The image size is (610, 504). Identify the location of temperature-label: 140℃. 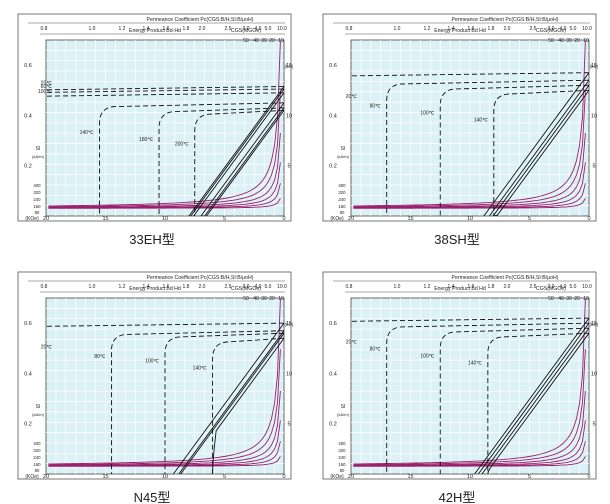
(87, 133).